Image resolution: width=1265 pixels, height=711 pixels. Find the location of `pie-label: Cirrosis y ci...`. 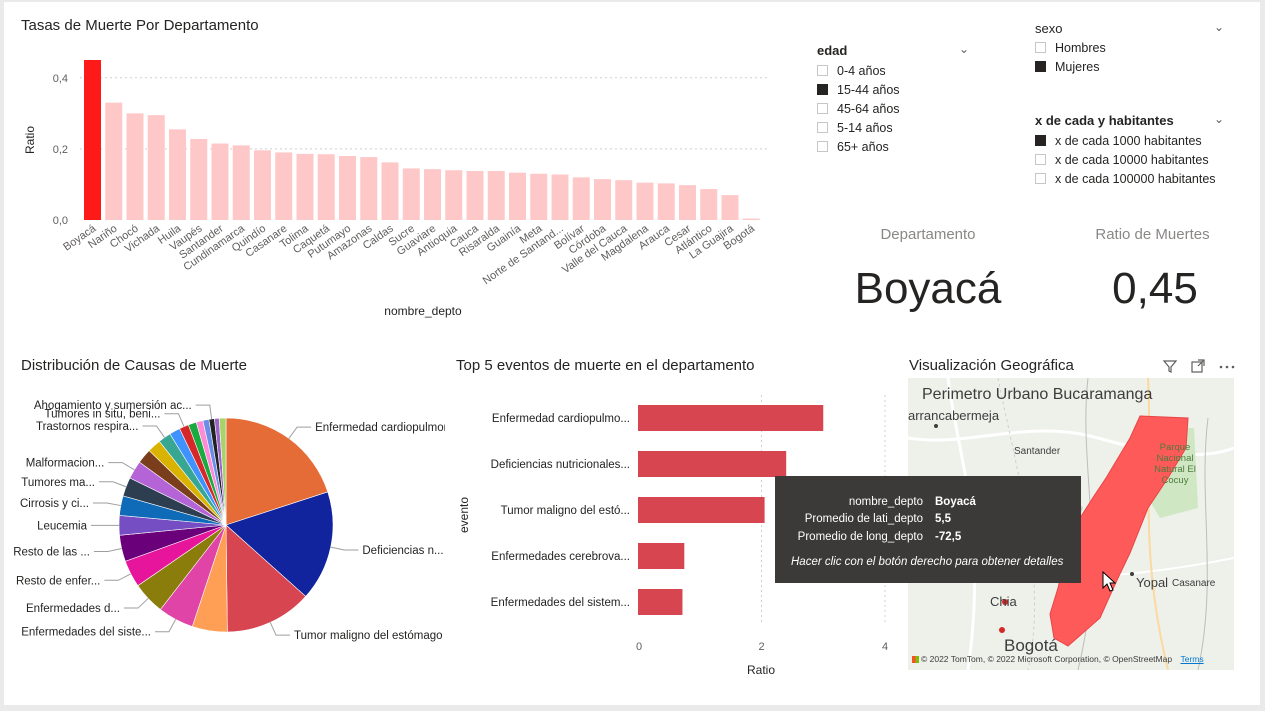

pie-label: Cirrosis y ci... is located at coordinates (54, 504).